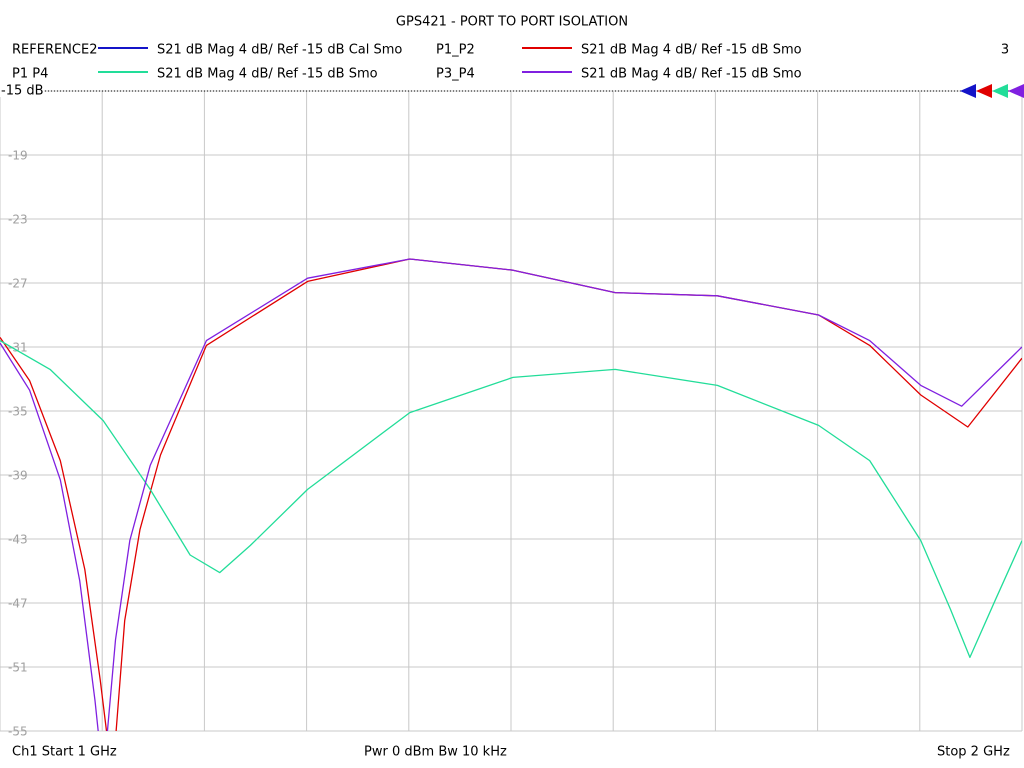  What do you see at coordinates (973, 752) in the screenshot?
I see `footer-right: Stop 2 GHz` at bounding box center [973, 752].